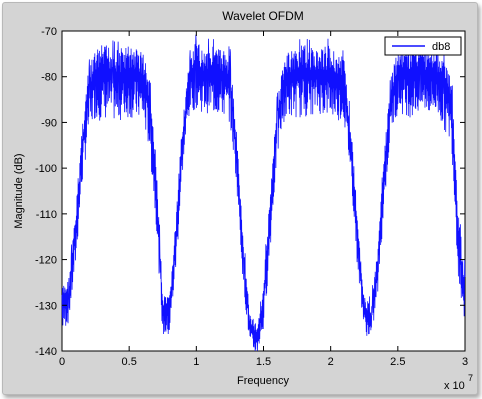 The image size is (482, 399). I want to click on y-tick-label: -90, so click(49, 123).